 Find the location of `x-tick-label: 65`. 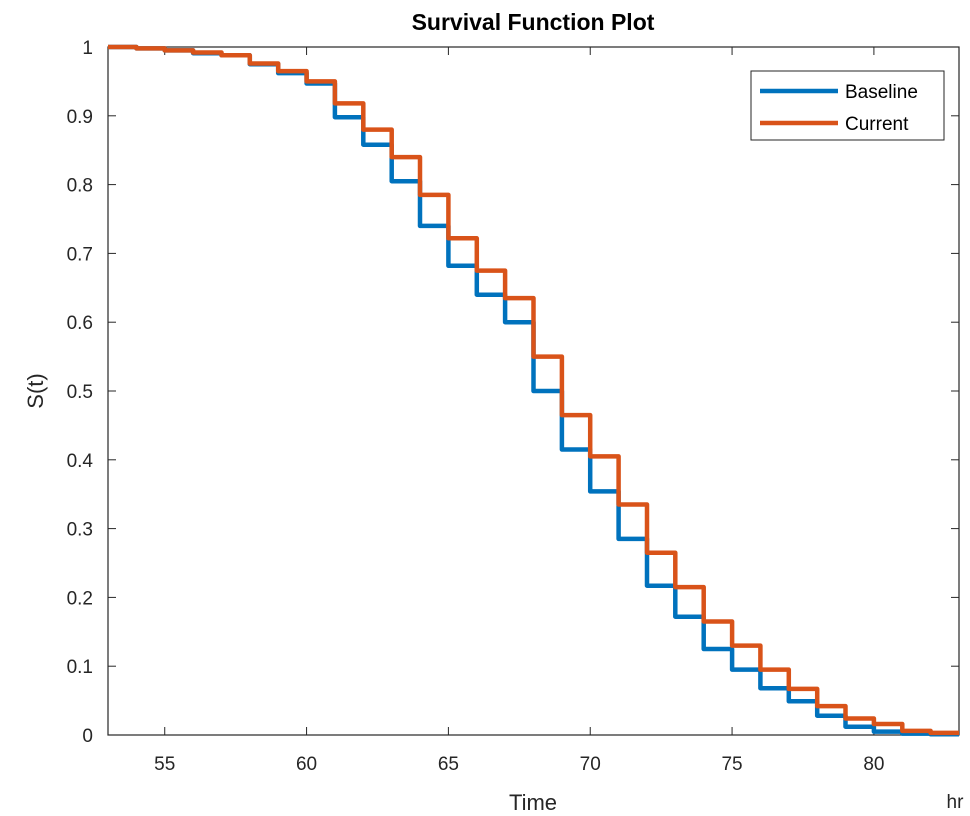

x-tick-label: 65 is located at coordinates (448, 764).